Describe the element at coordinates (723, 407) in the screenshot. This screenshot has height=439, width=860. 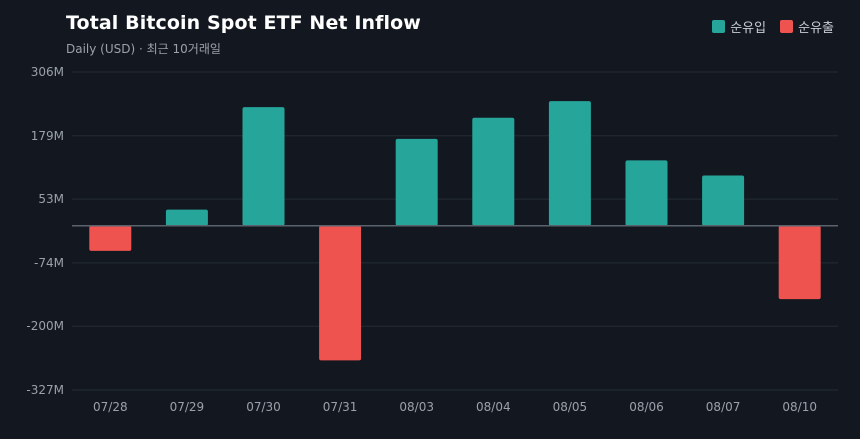
I see `x-tick-label: 08/07` at that location.